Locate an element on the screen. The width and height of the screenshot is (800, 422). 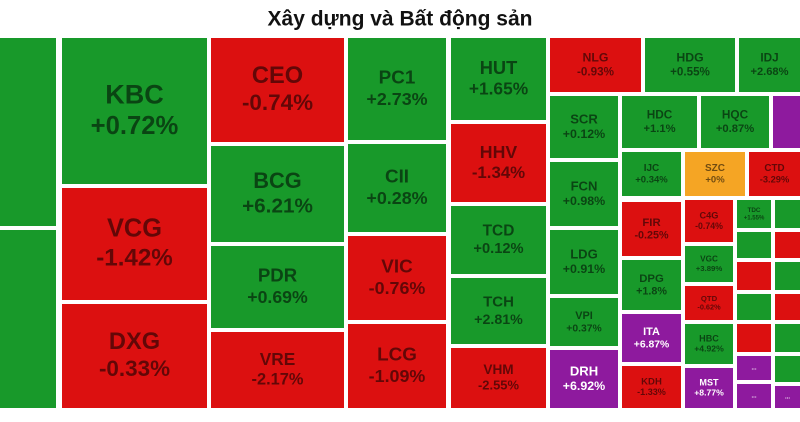
tile-label: VHM is located at coordinates (498, 369).